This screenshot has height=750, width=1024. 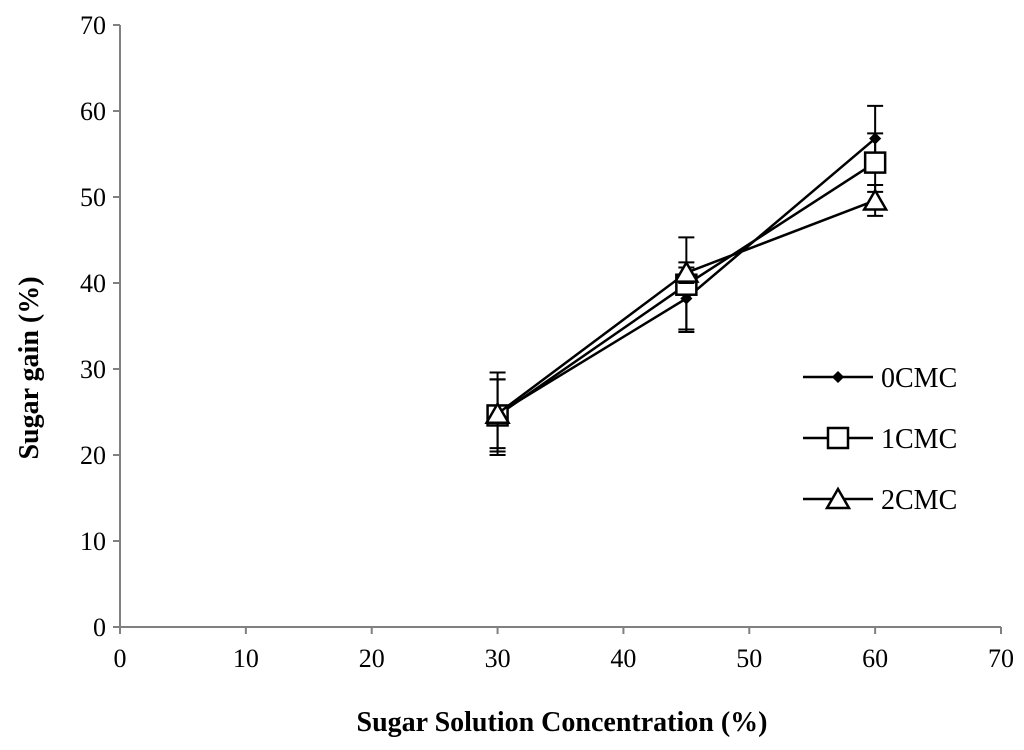 What do you see at coordinates (875, 658) in the screenshot?
I see `x-tick-label: 60` at bounding box center [875, 658].